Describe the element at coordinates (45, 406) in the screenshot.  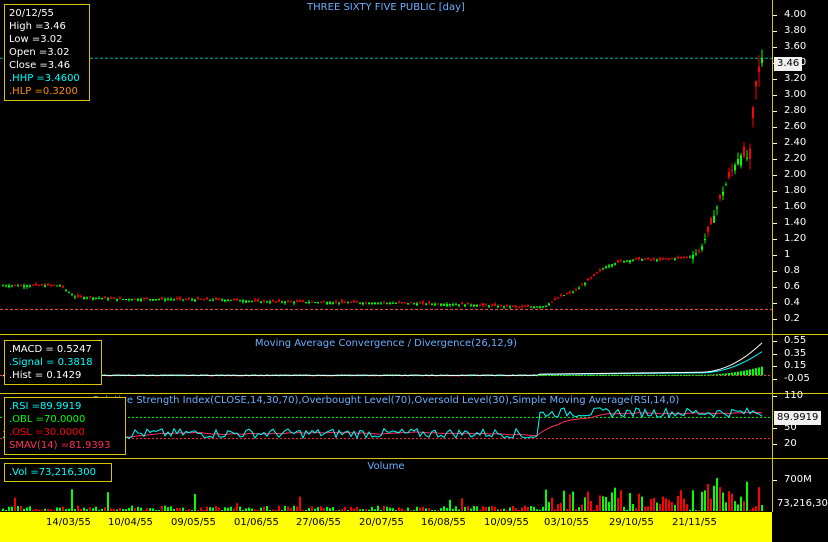
I see `rsi-value: .RSI =89.9919` at that location.